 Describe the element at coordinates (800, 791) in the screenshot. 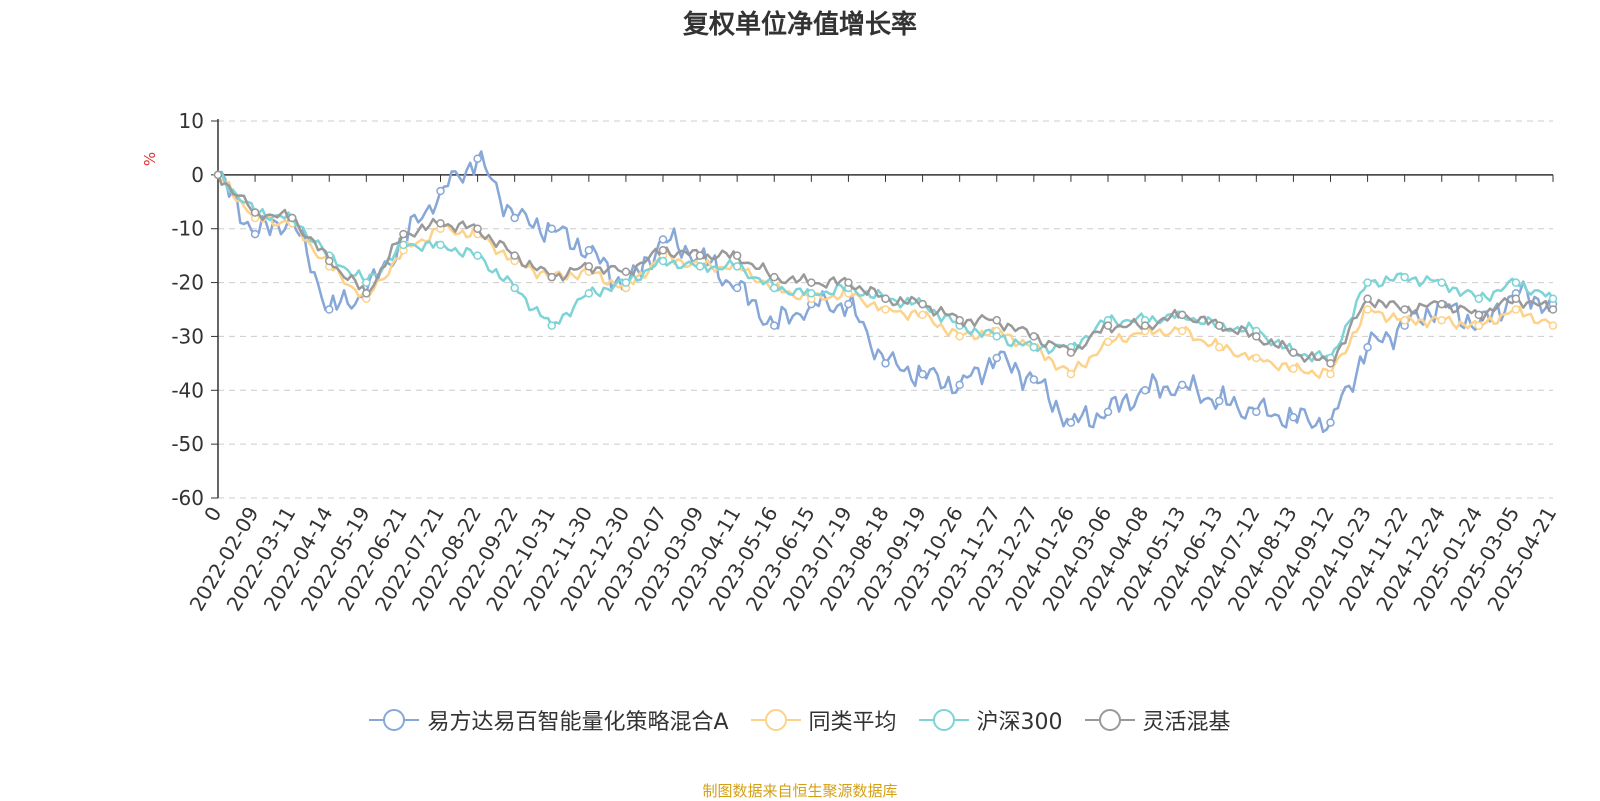

I see `data-source-note: 制图数据来自恒生聚源数据库` at that location.